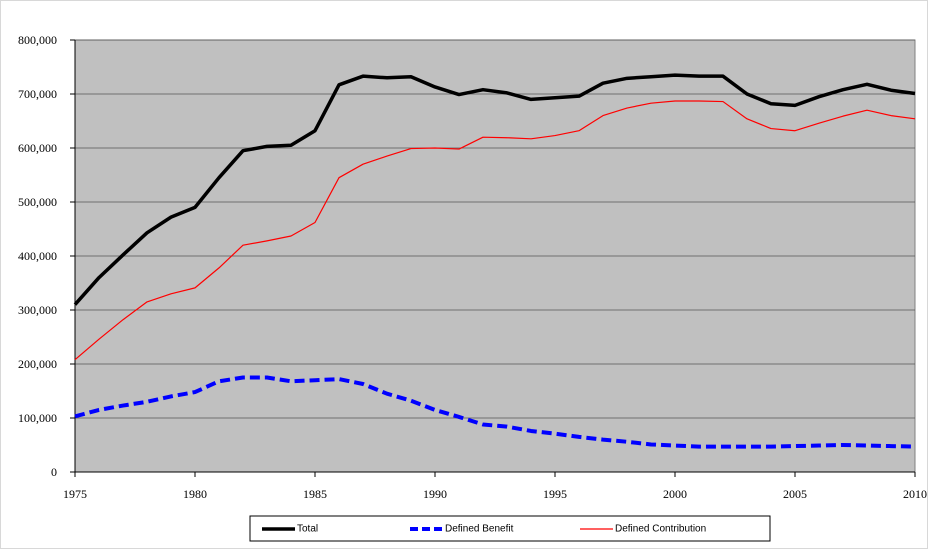 Image resolution: width=928 pixels, height=549 pixels. Describe the element at coordinates (555, 494) in the screenshot. I see `x-tick-label: 1995` at that location.